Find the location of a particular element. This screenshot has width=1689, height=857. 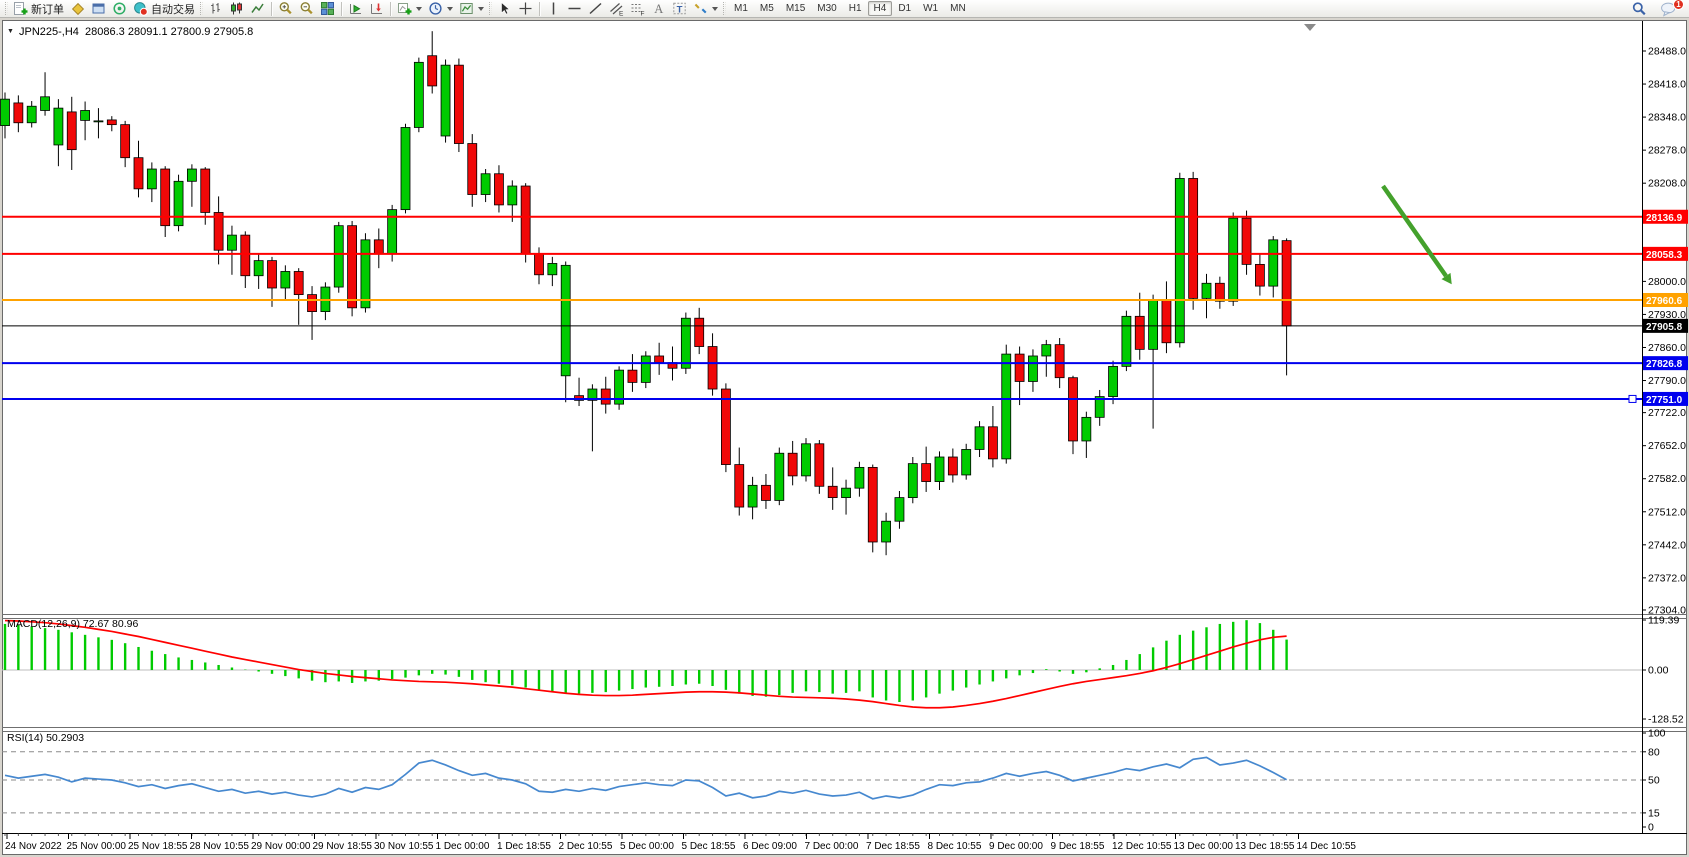

indicators-button is located at coordinates (409, 9).